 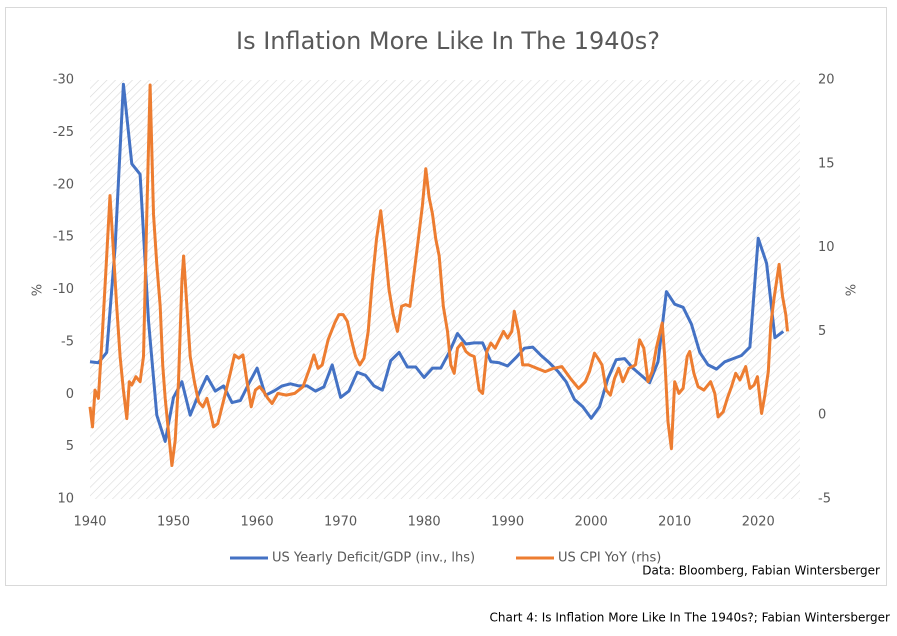 What do you see at coordinates (826, 163) in the screenshot?
I see `y2-tick-label: 15` at bounding box center [826, 163].